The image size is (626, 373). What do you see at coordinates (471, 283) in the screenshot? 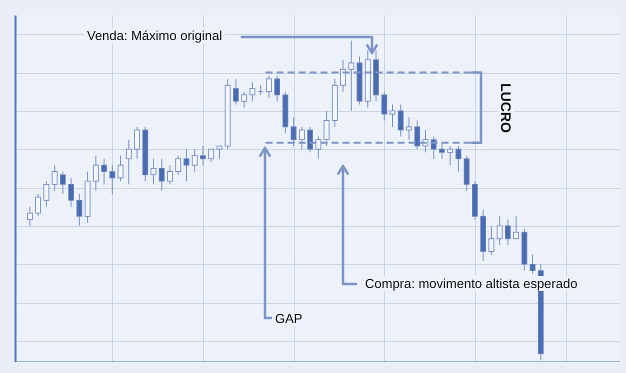
I see `annotation: Compra: movimento altista esperado` at bounding box center [471, 283].